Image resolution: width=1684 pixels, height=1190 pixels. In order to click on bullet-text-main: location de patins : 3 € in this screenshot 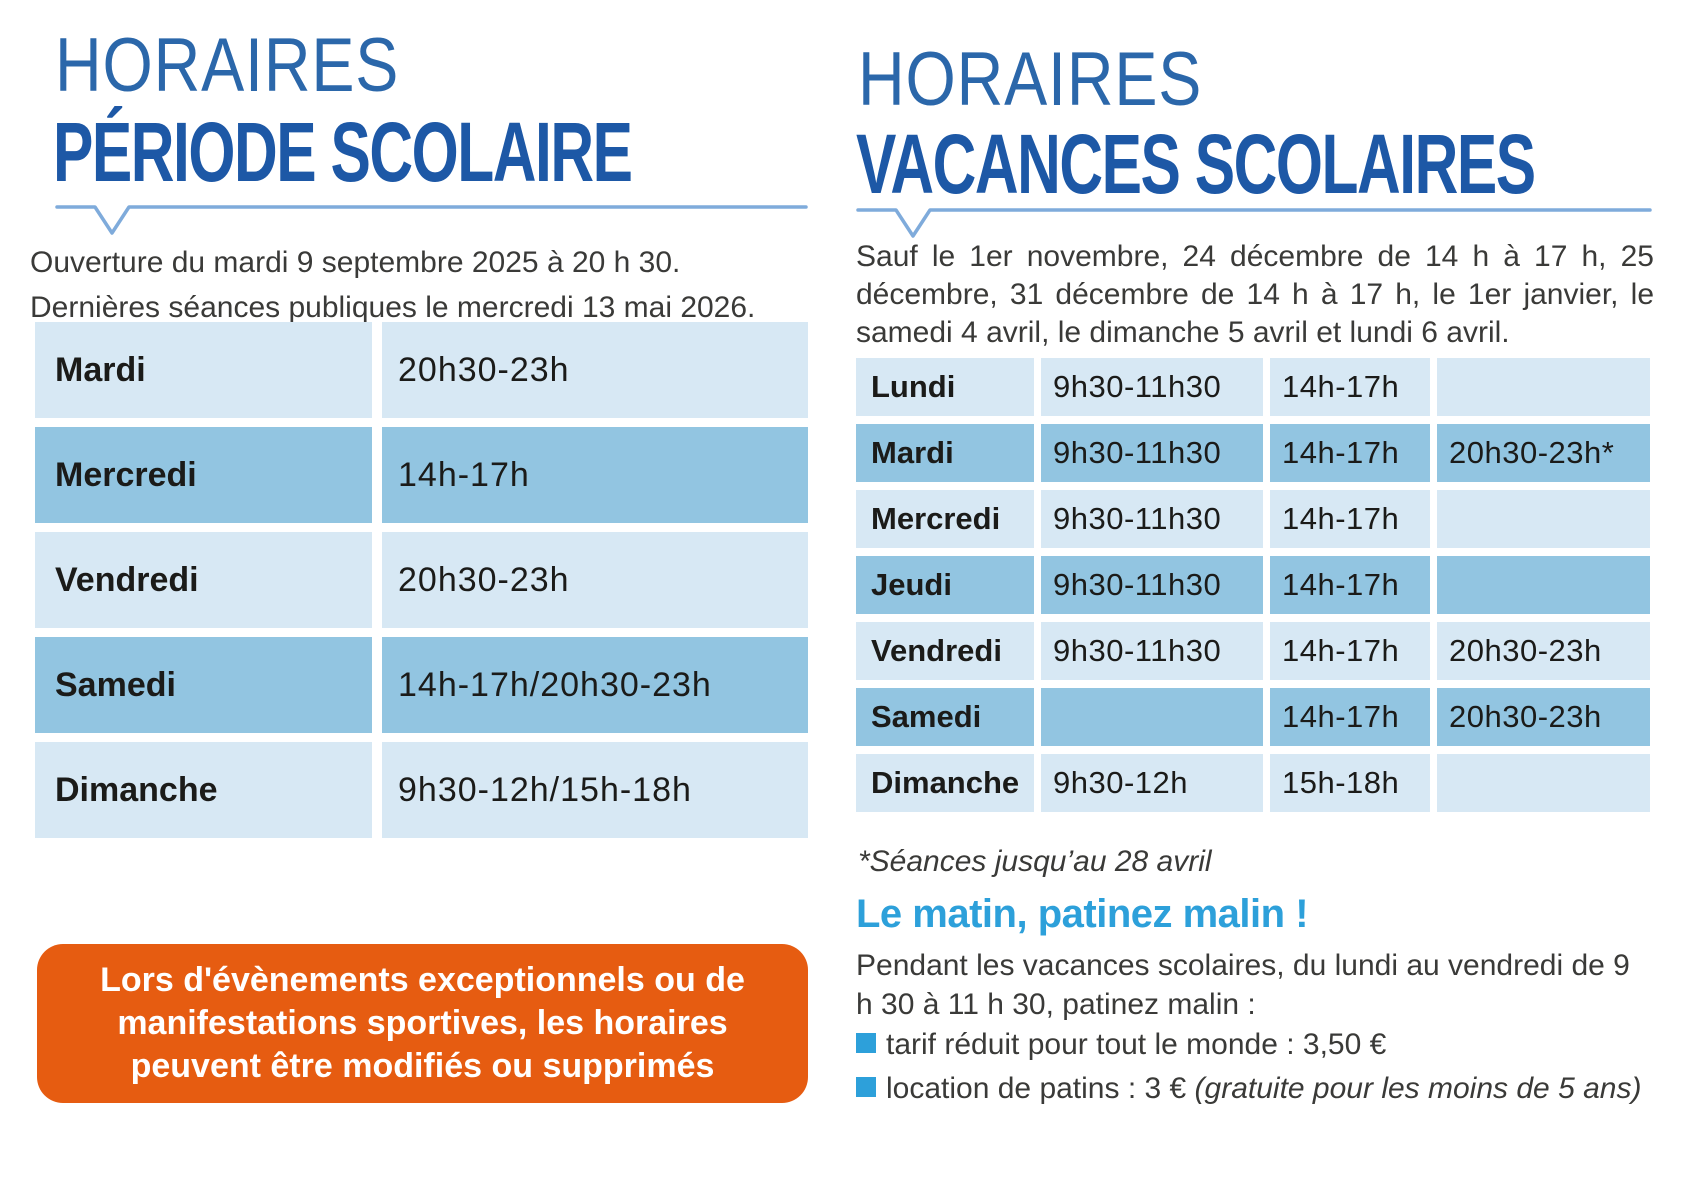, I will do `click(1040, 1088)`.